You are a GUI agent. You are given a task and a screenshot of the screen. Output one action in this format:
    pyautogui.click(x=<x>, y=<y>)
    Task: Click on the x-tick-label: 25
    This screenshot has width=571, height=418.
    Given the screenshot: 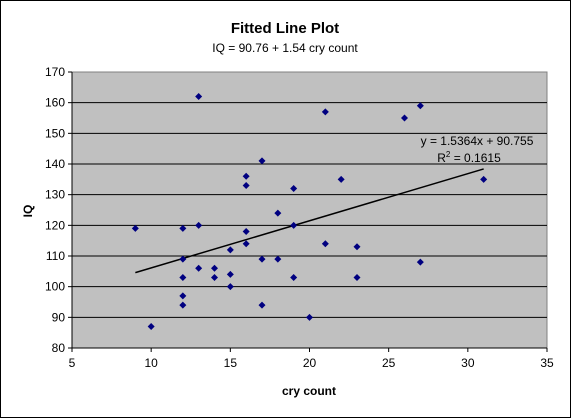 What is the action you would take?
    pyautogui.click(x=389, y=363)
    